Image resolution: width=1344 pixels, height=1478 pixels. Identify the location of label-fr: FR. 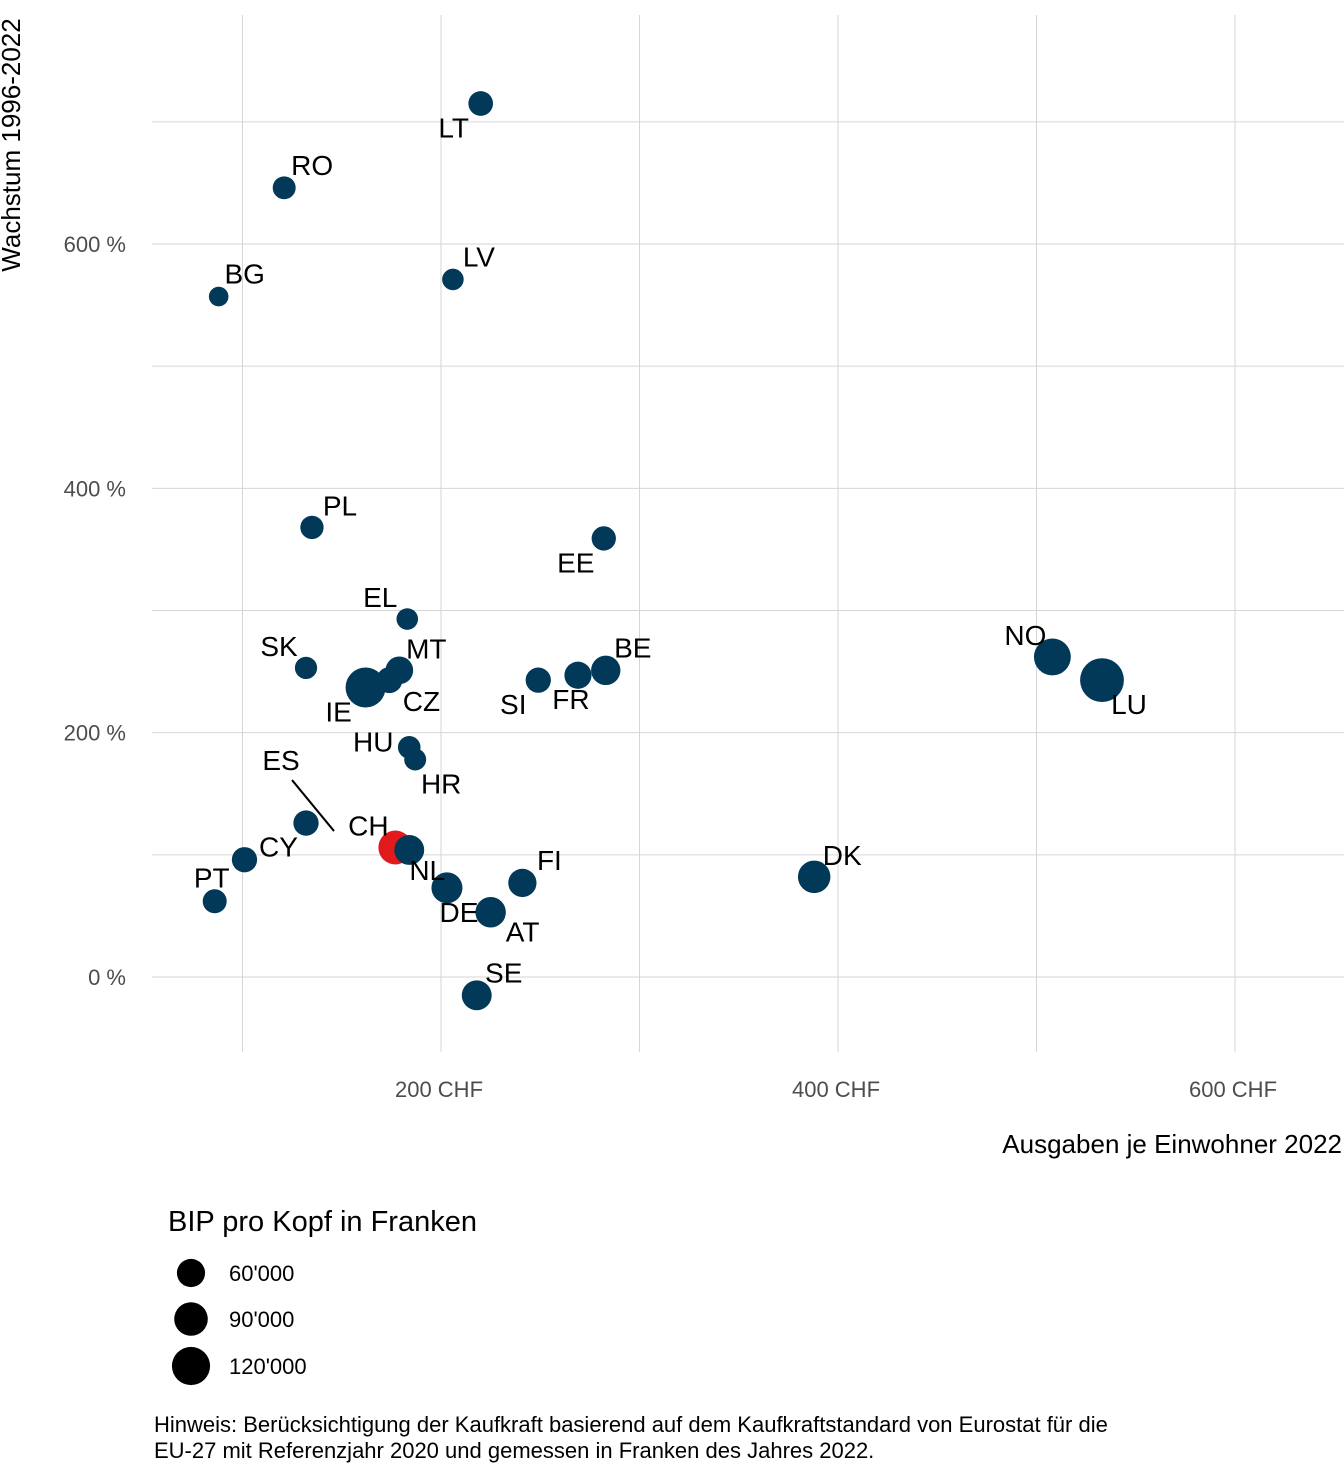
(570, 699).